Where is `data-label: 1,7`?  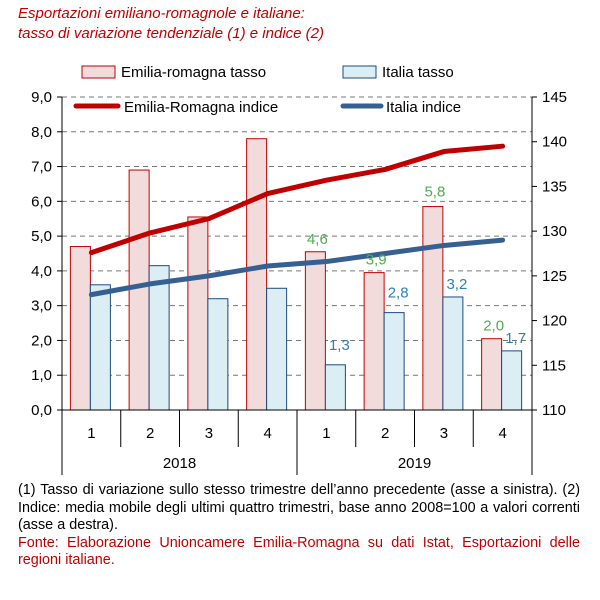 data-label: 1,7 is located at coordinates (515, 338).